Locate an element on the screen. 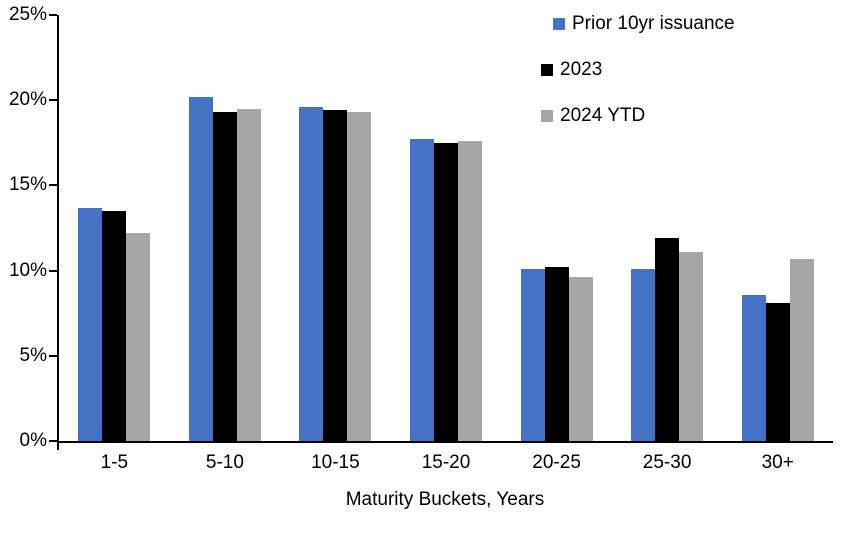  legend: Prior 10yr issuance 2023 2024 YTD is located at coordinates (638, 81).